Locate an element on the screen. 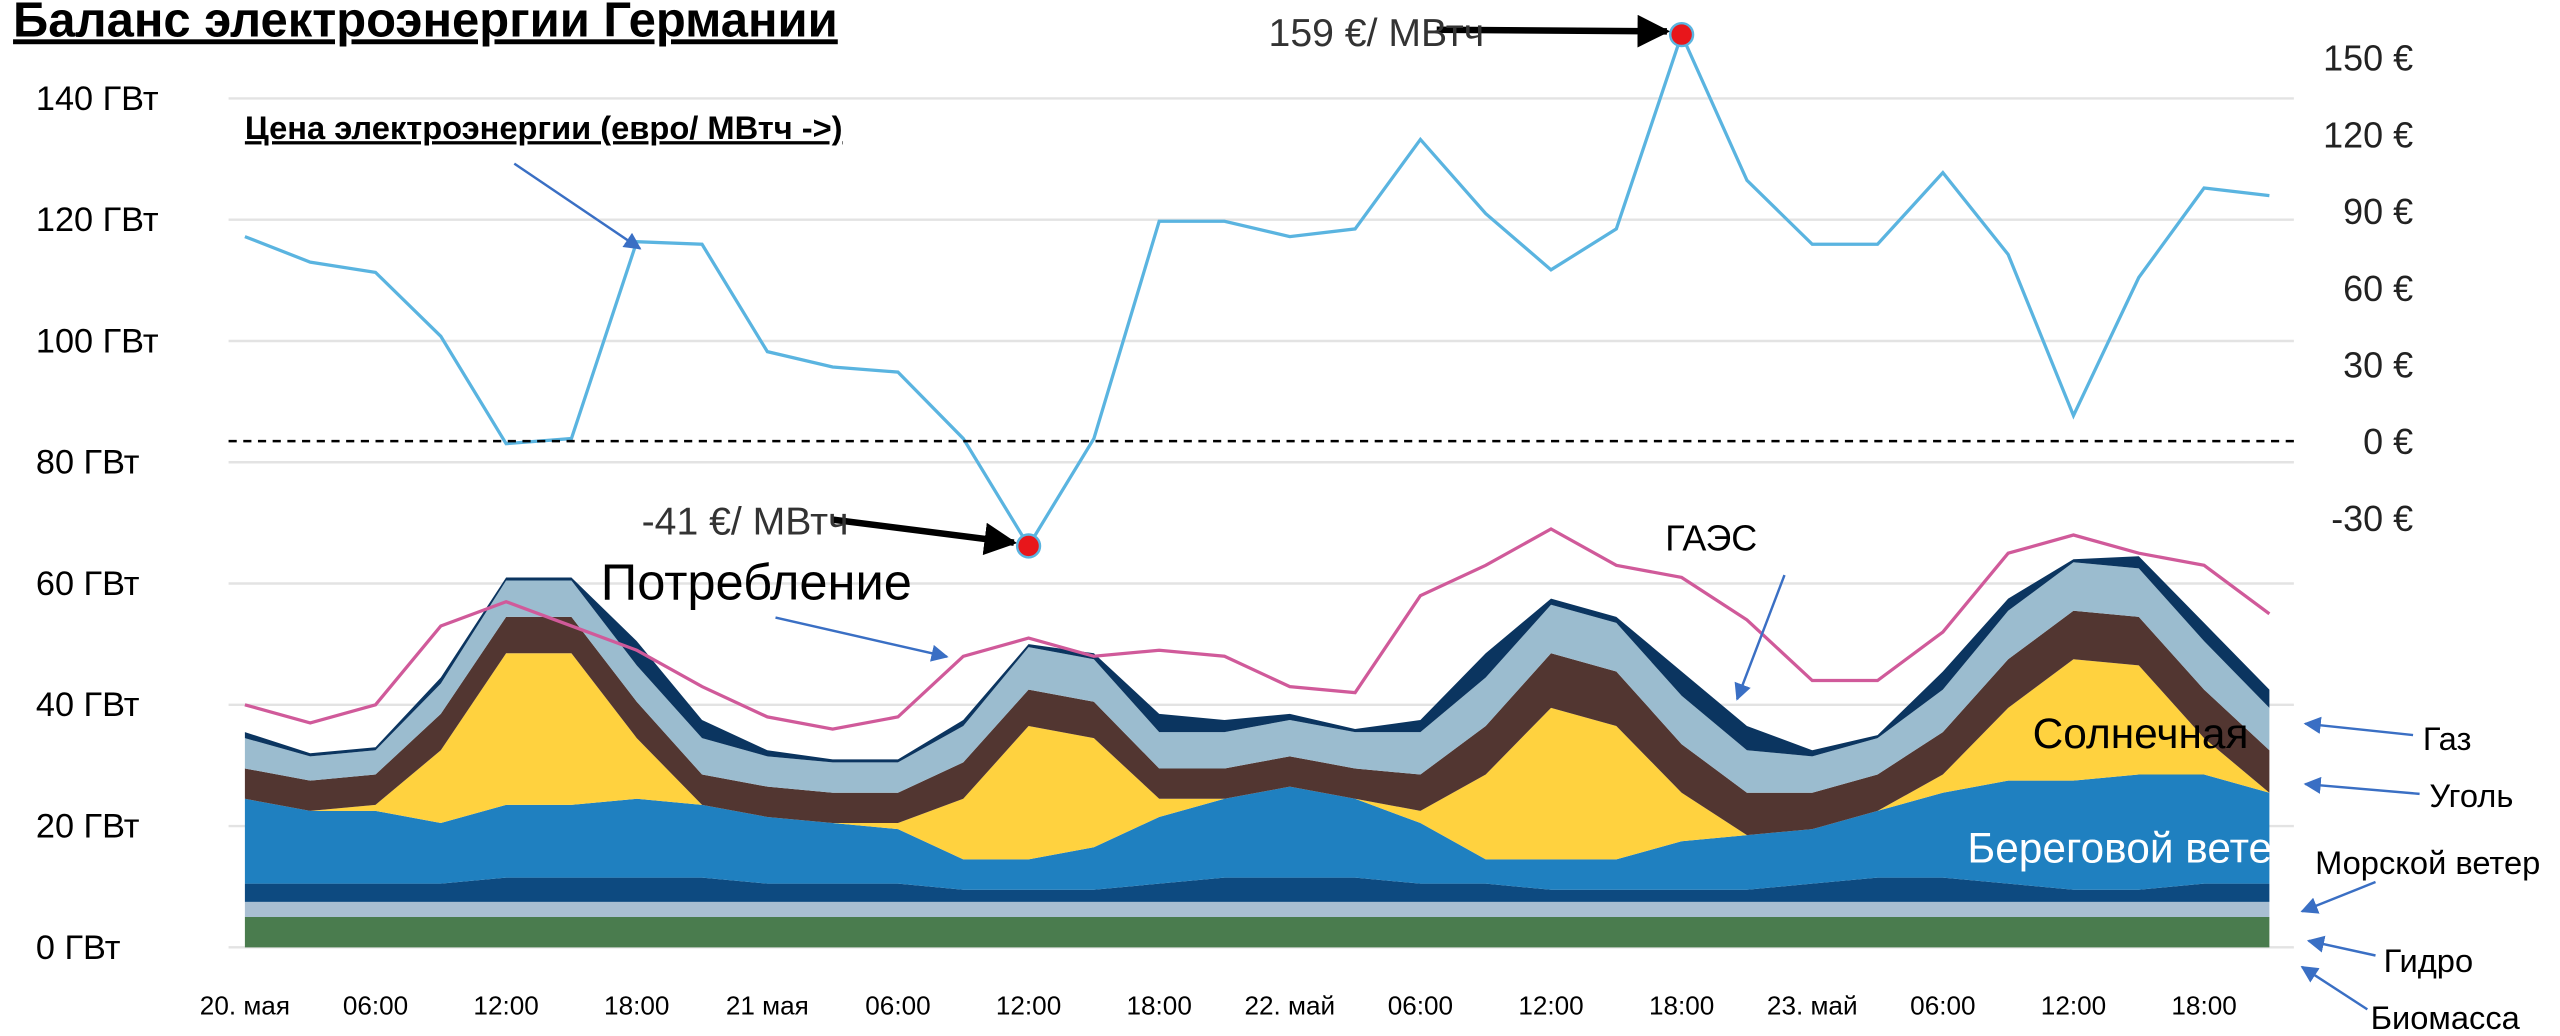 The image size is (2560, 1036). y2-tick-label: 30 € is located at coordinates (2378, 364).